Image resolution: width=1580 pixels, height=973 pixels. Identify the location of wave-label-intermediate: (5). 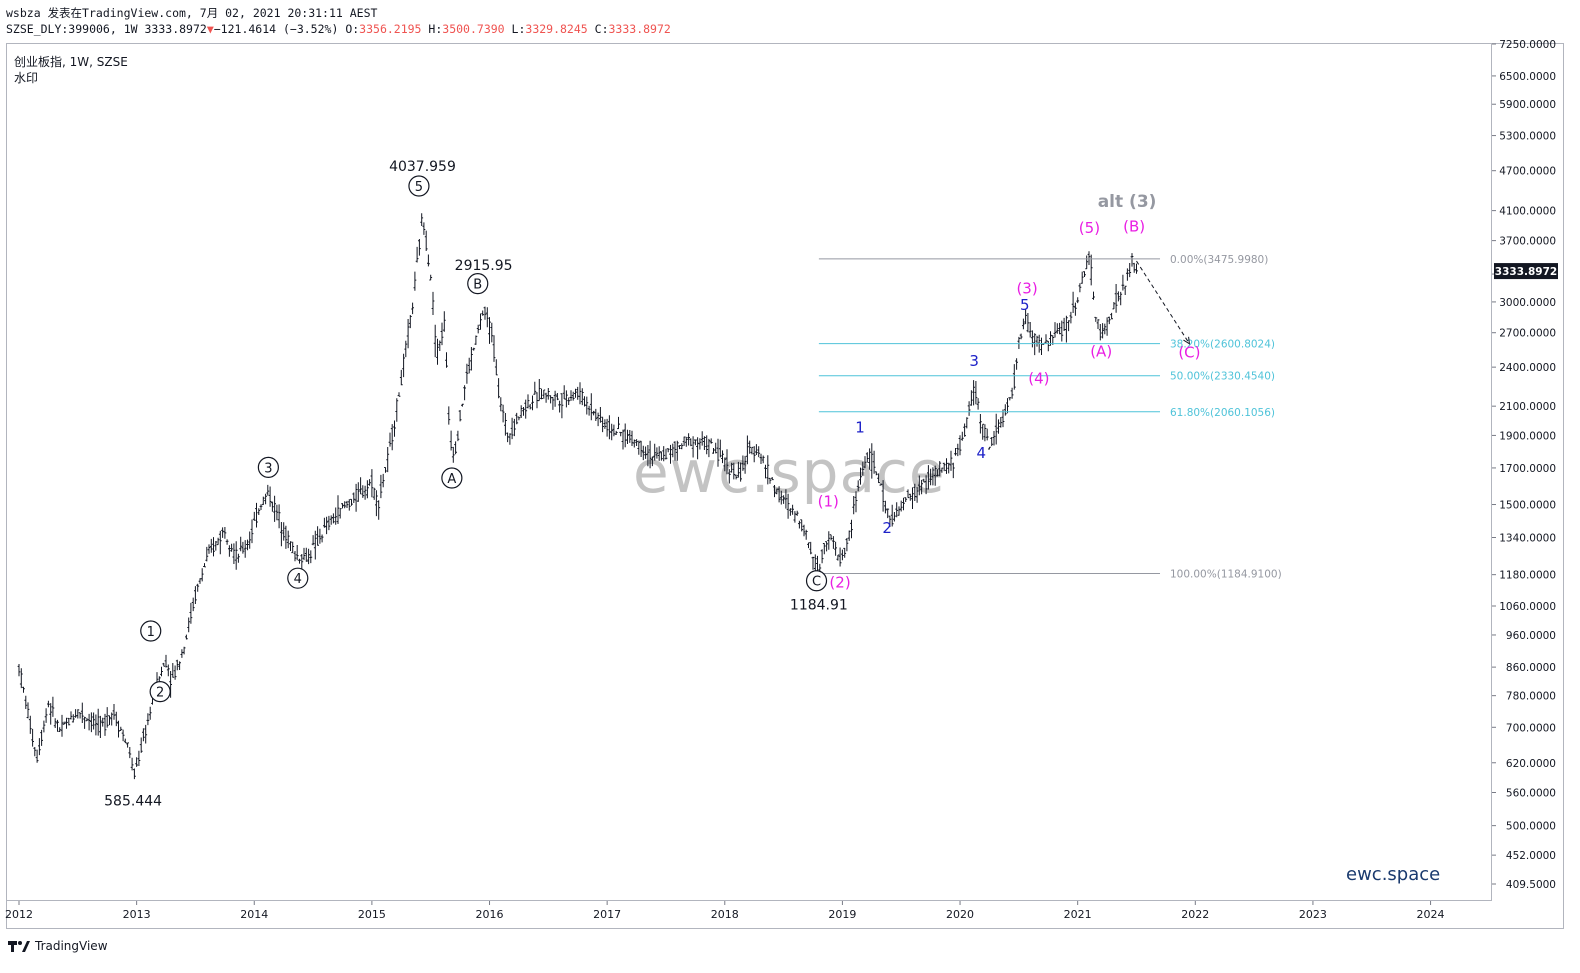
(1089, 228).